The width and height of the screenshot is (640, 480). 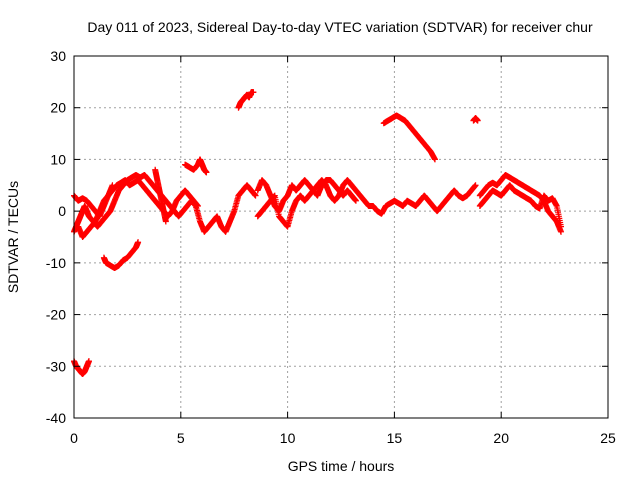 I want to click on y-tick-label: 0, so click(x=62, y=211).